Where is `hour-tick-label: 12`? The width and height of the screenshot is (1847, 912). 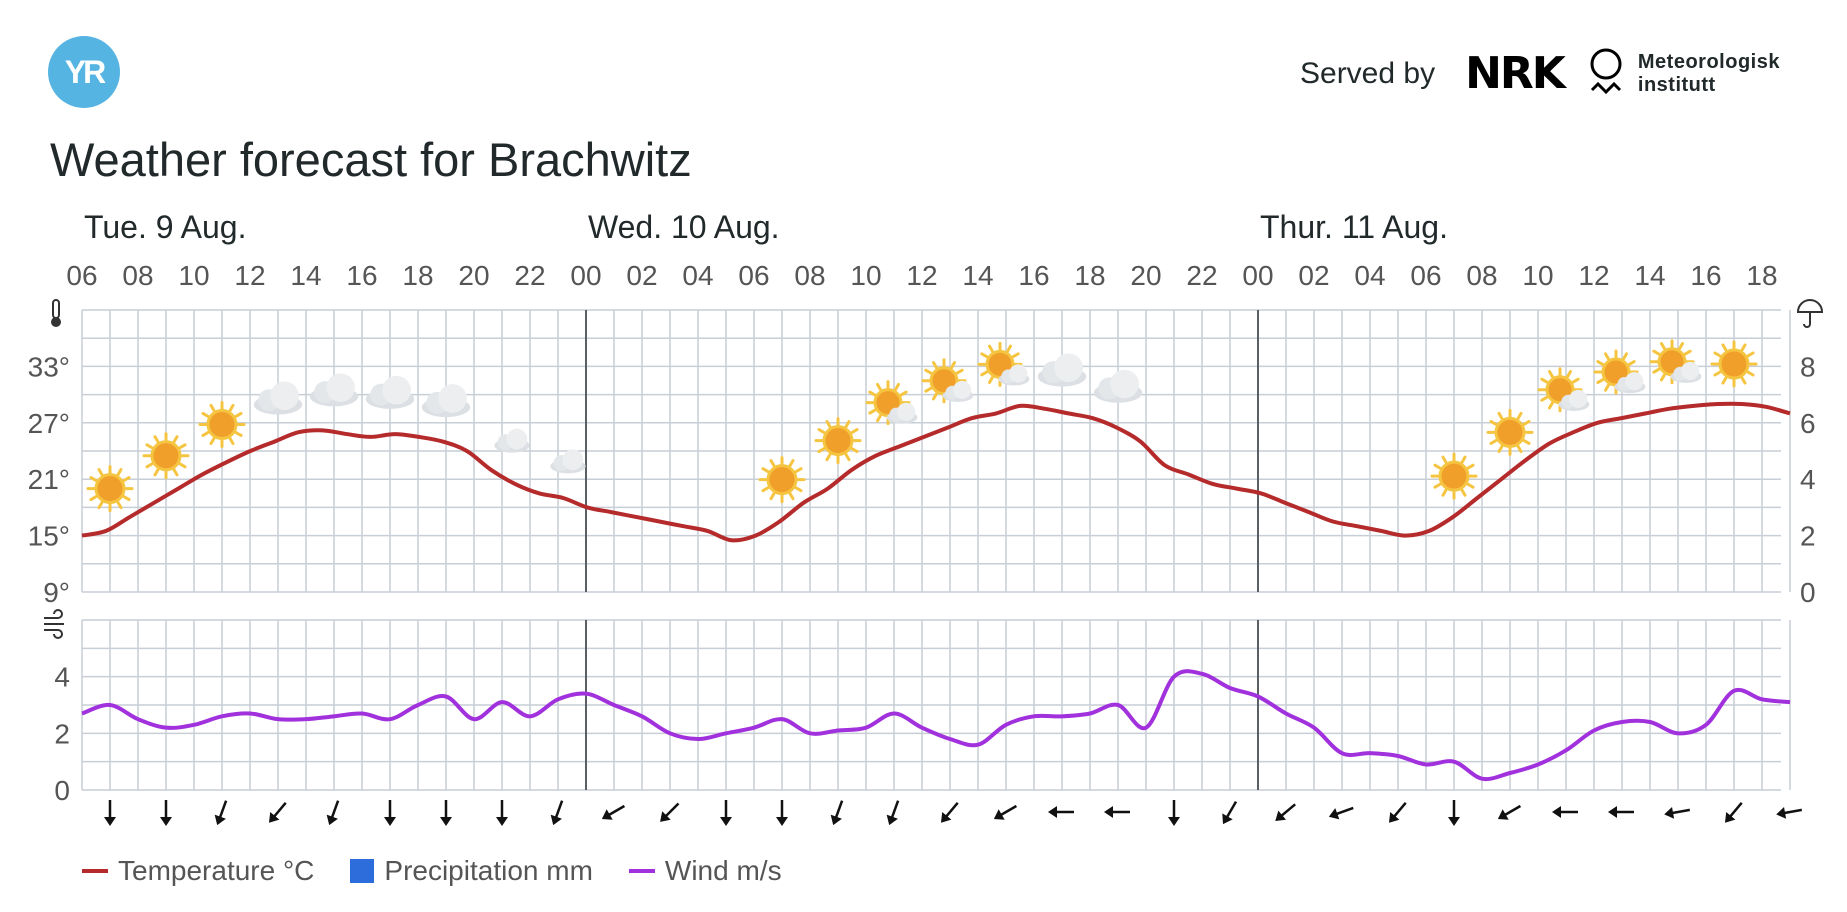 hour-tick-label: 12 is located at coordinates (1593, 275).